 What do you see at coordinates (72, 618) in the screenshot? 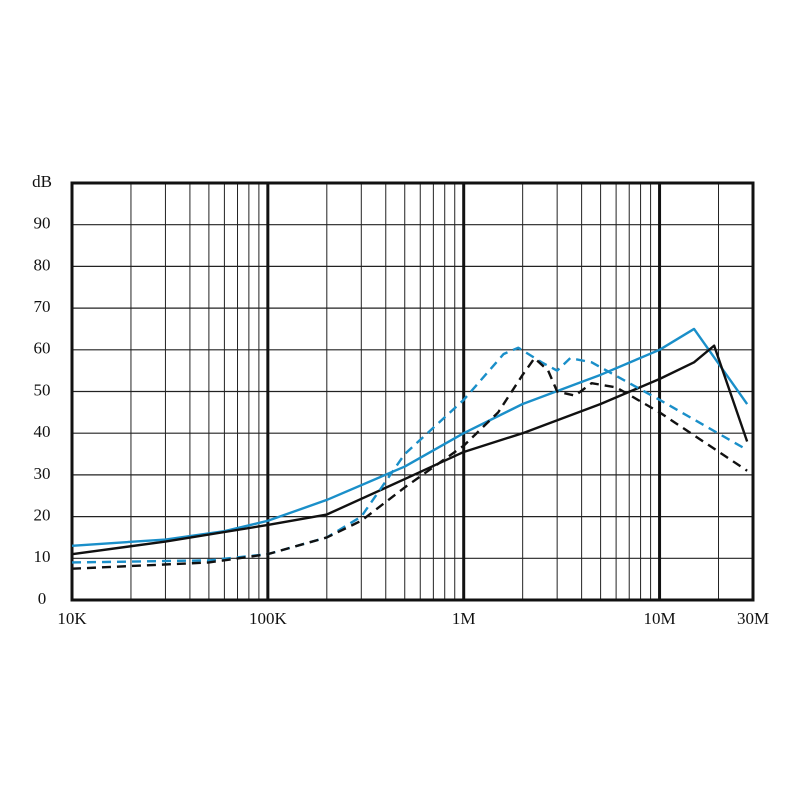
I see `x-tick-label: 10K` at bounding box center [72, 618].